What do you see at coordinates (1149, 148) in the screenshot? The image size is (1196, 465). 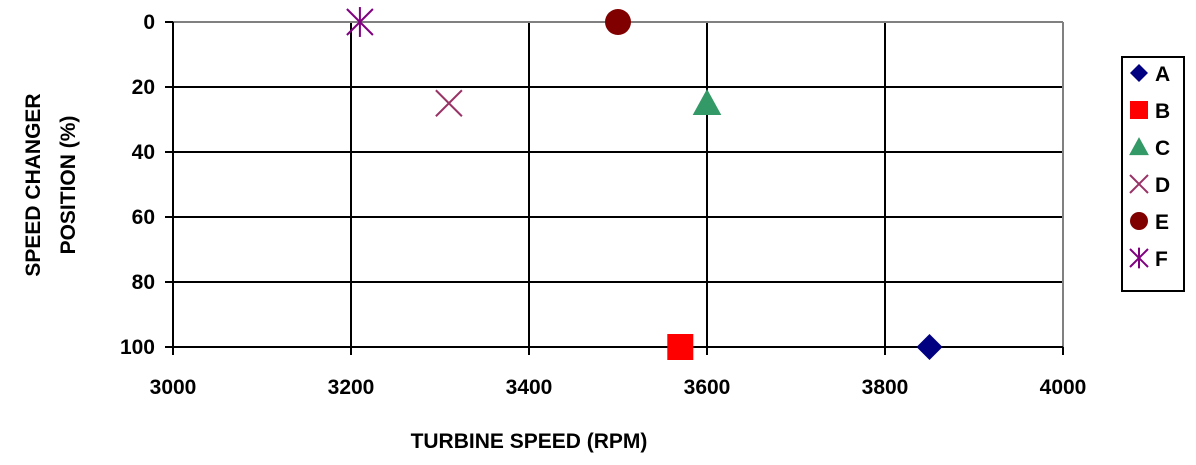 I see `legend-item-c: C` at bounding box center [1149, 148].